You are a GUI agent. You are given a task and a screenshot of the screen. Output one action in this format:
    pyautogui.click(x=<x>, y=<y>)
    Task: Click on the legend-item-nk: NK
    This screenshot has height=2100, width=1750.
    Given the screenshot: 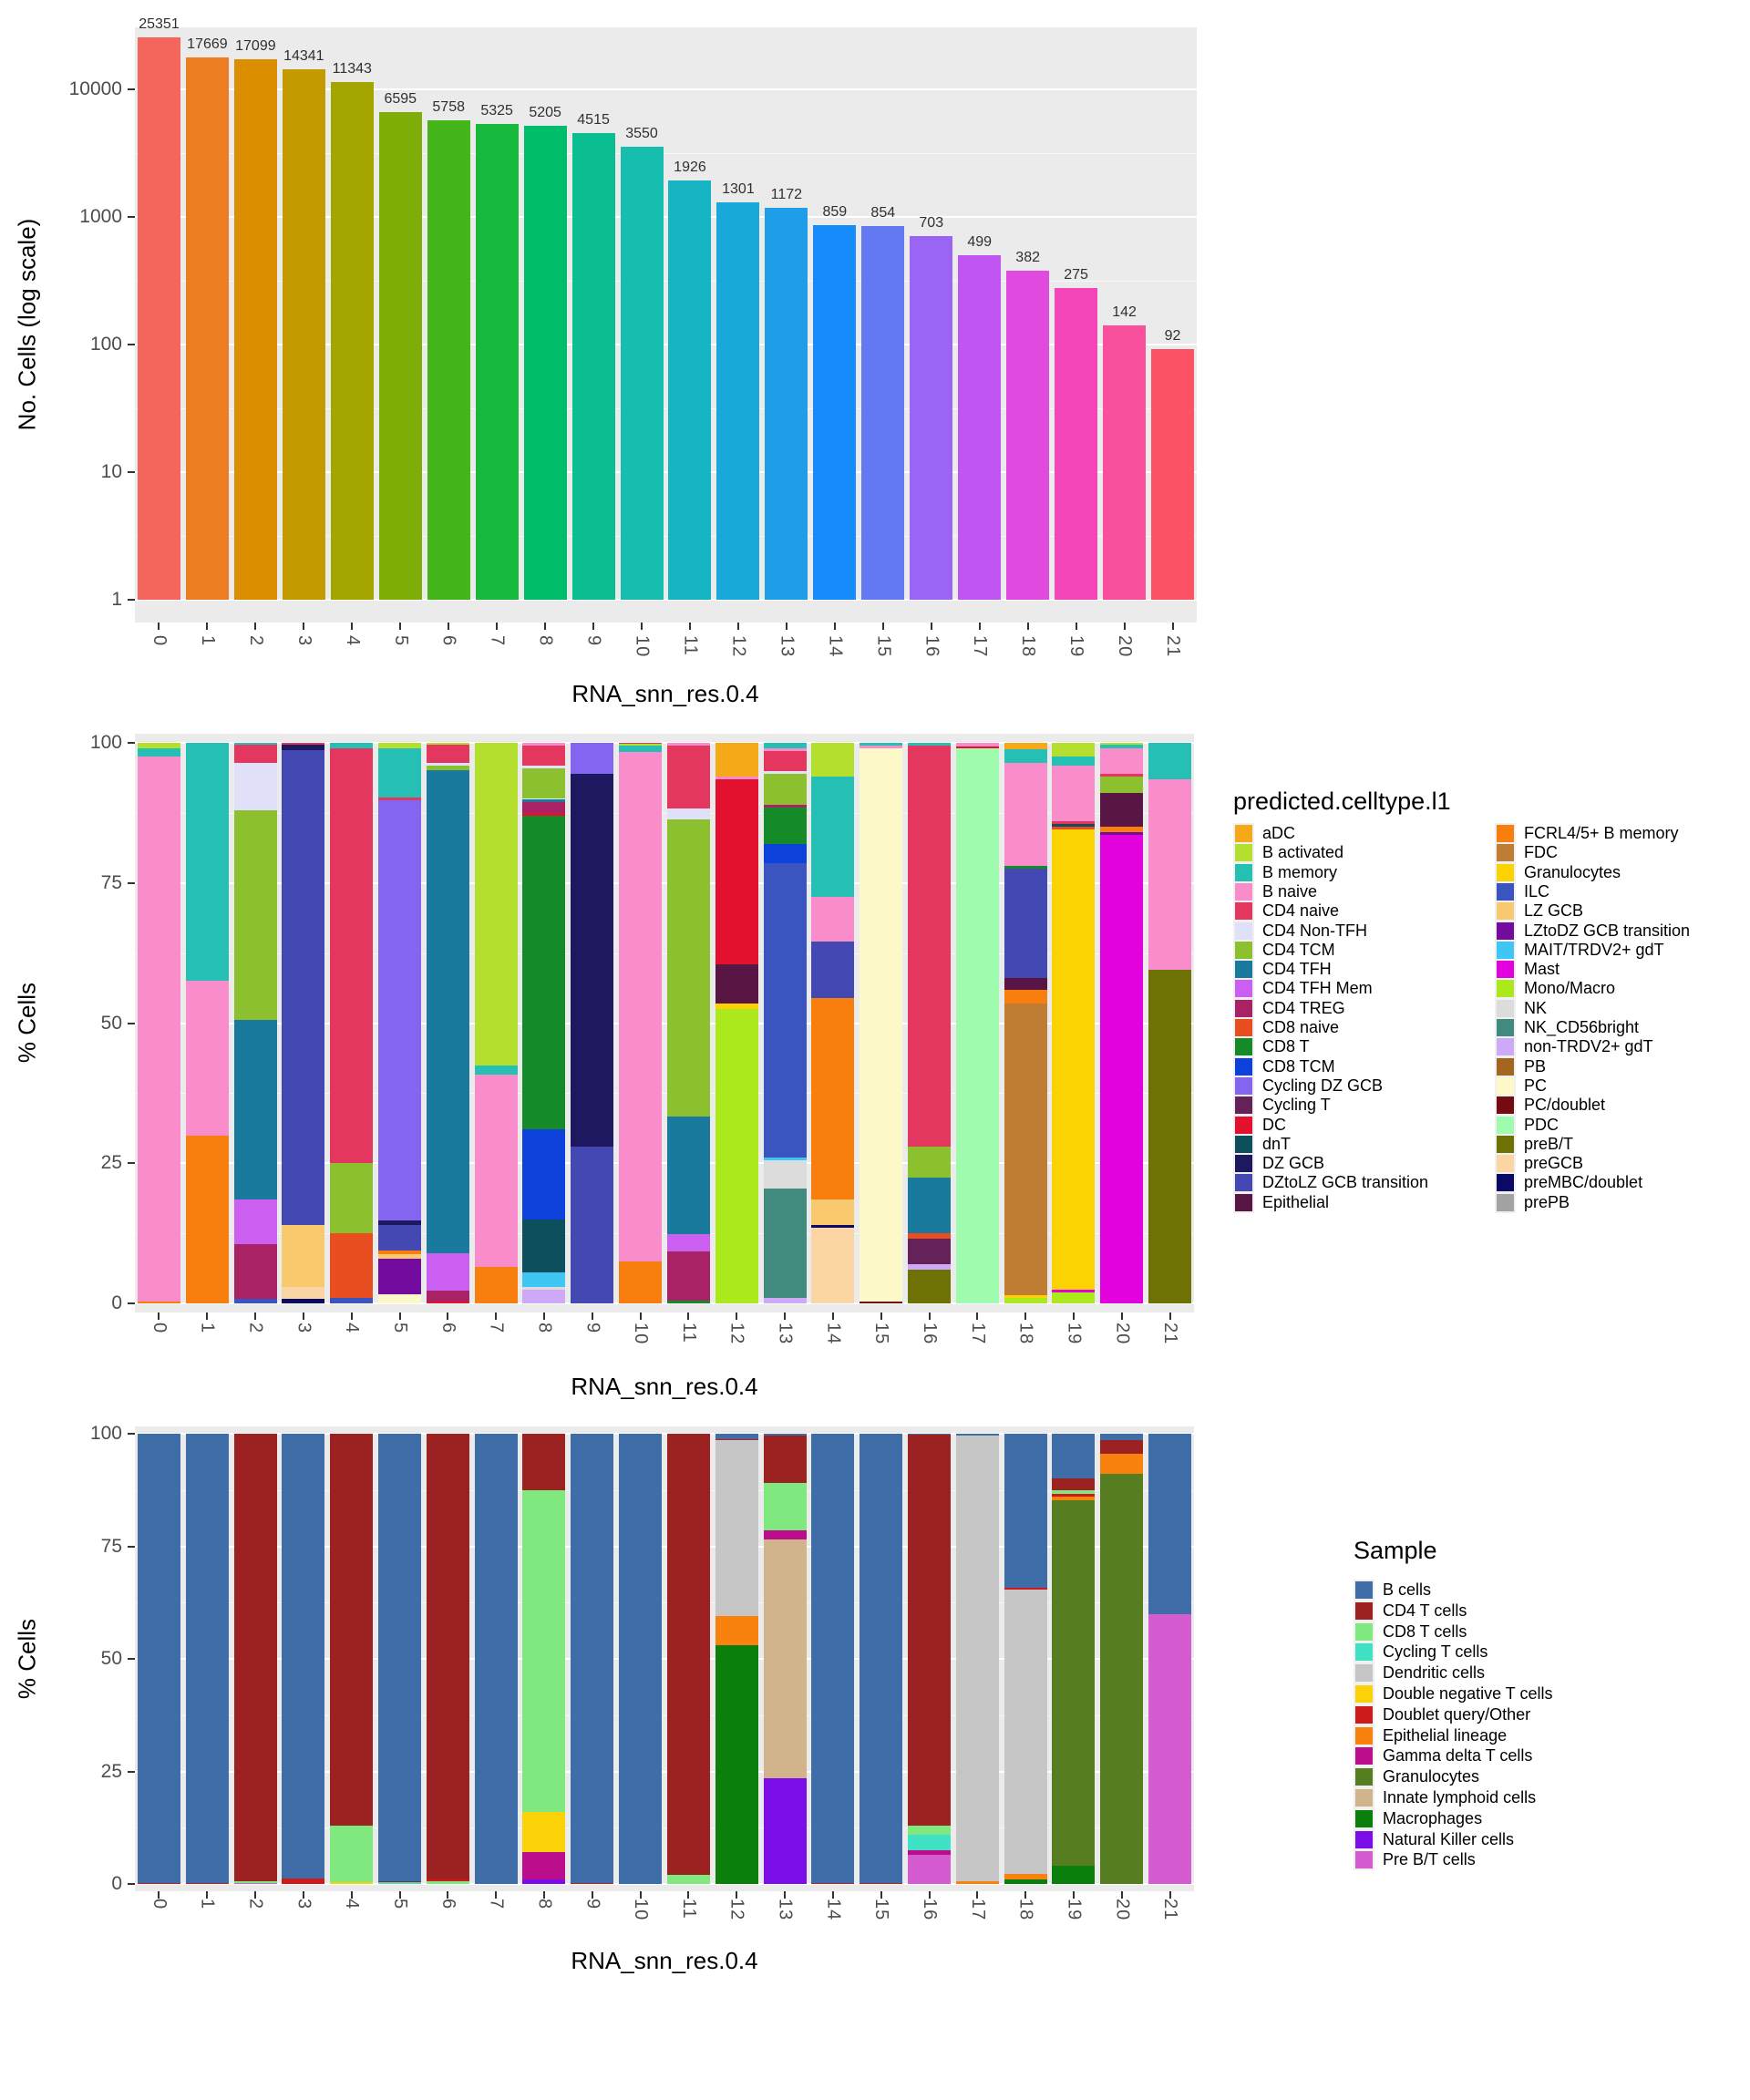 What is the action you would take?
    pyautogui.click(x=1623, y=1008)
    